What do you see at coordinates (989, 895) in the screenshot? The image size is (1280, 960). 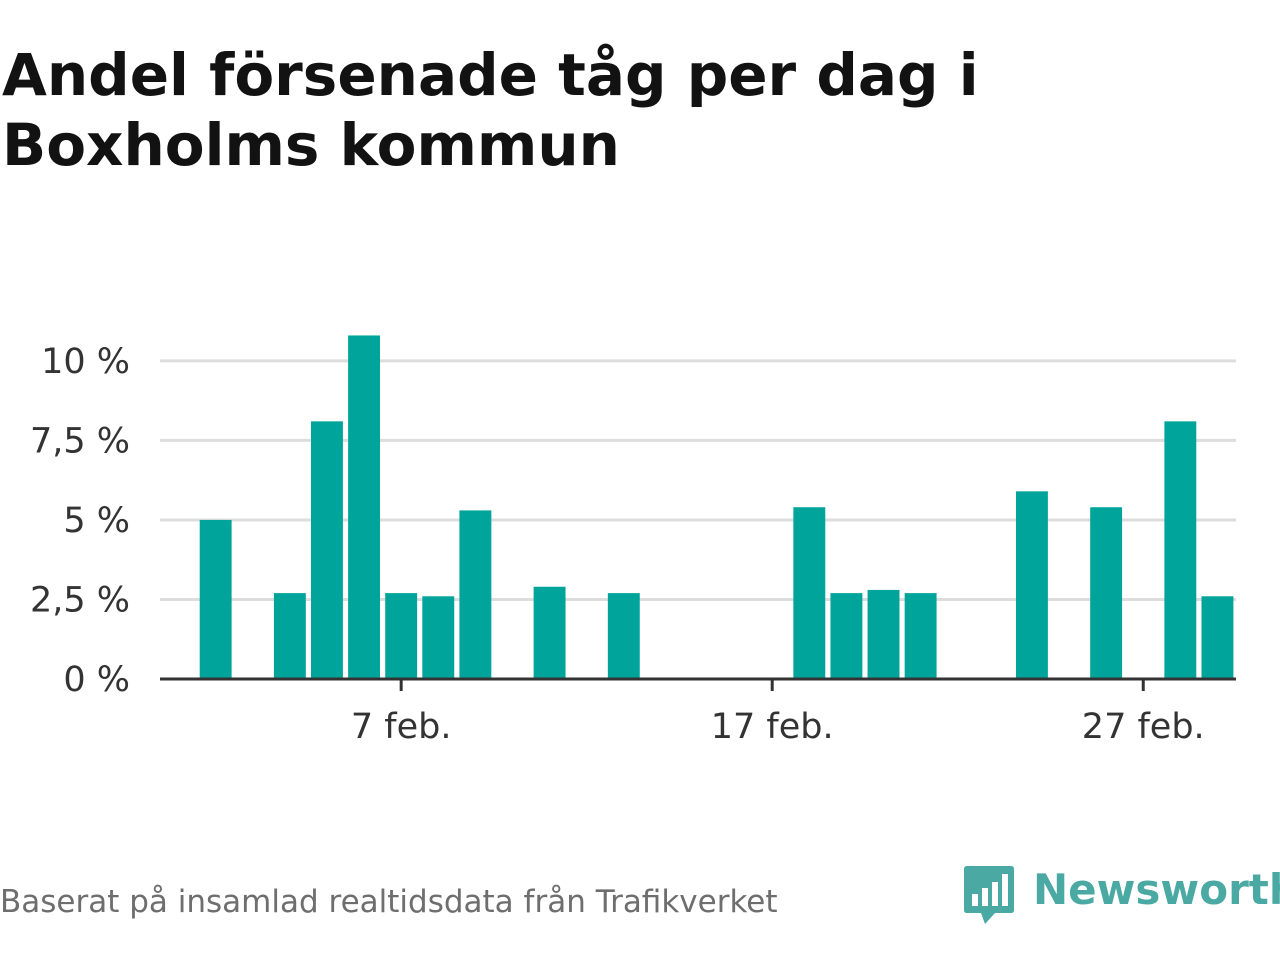 I see `newsworthy-logo-icon` at bounding box center [989, 895].